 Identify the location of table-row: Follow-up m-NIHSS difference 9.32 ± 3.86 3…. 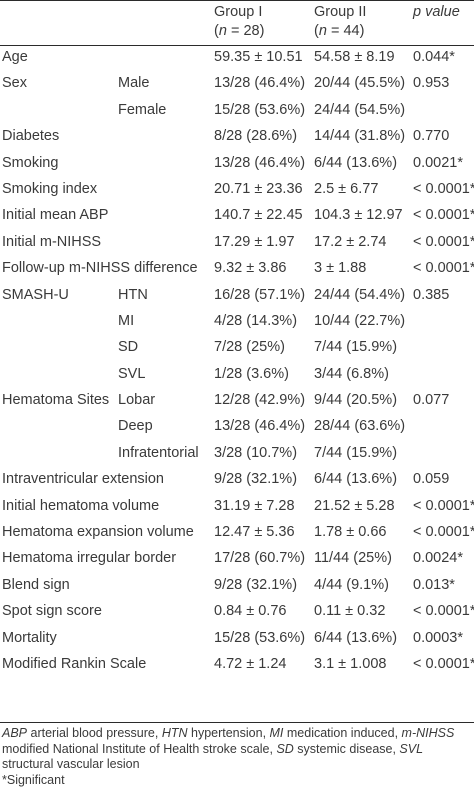
(237, 270).